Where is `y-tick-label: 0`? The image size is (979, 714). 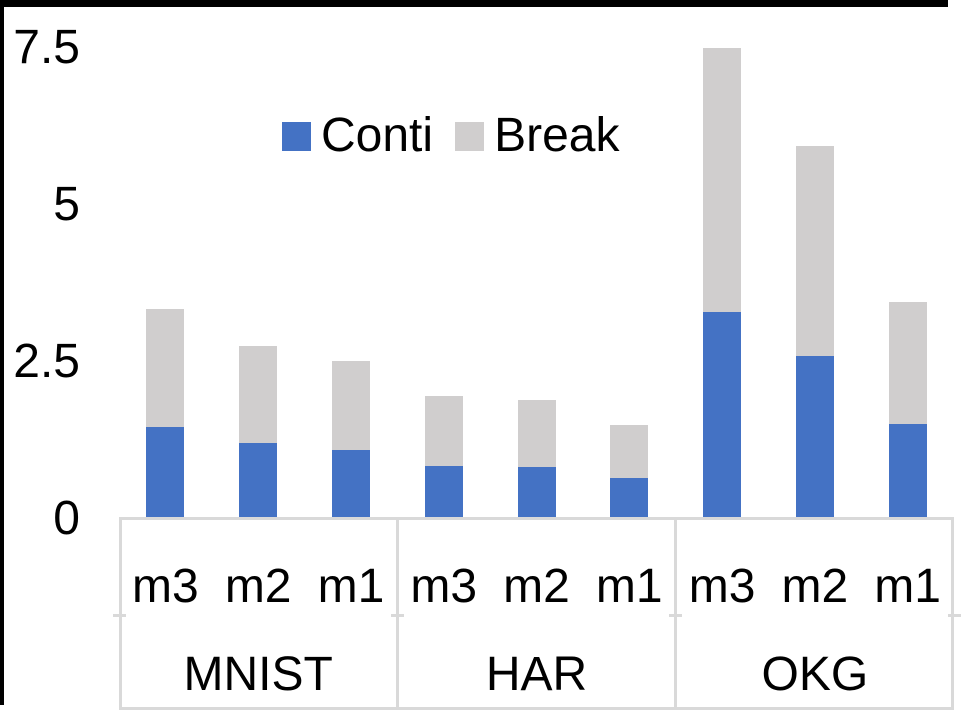
y-tick-label: 0 is located at coordinates (66, 518).